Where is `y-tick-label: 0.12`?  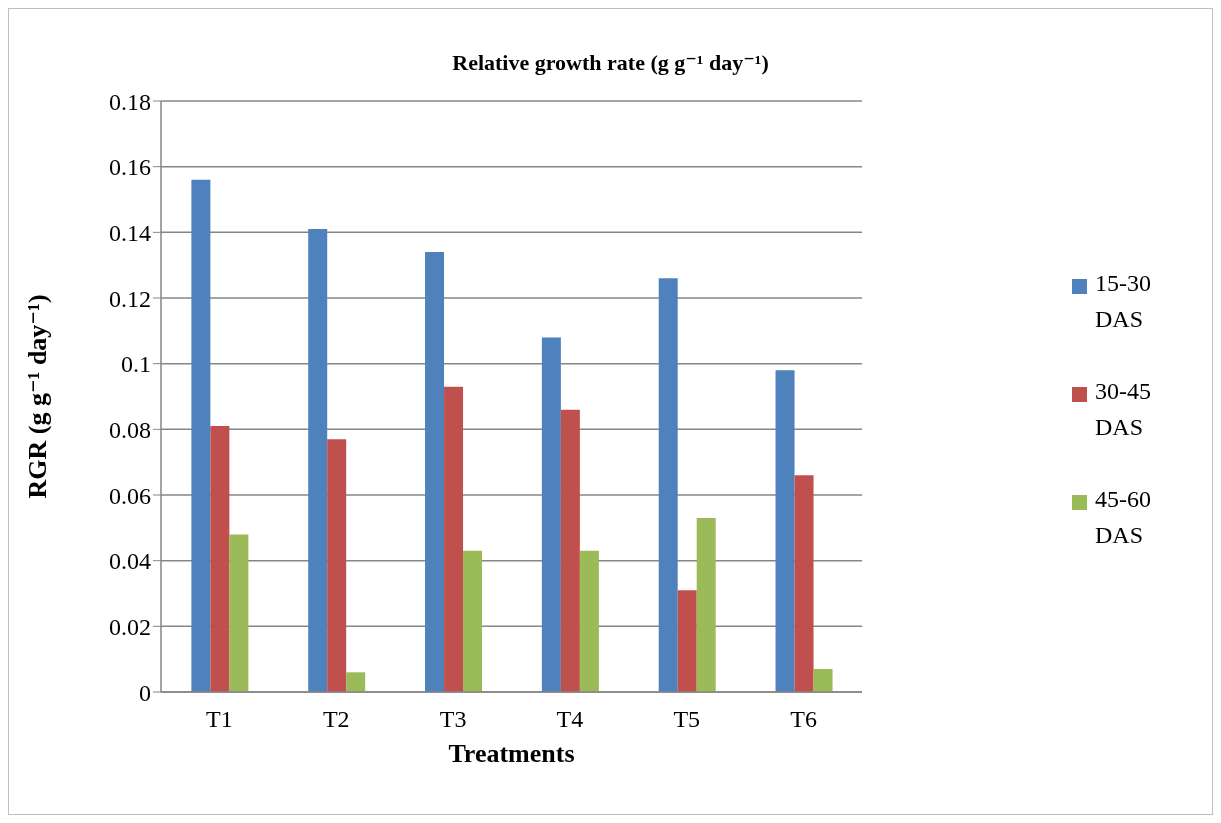 y-tick-label: 0.12 is located at coordinates (130, 298).